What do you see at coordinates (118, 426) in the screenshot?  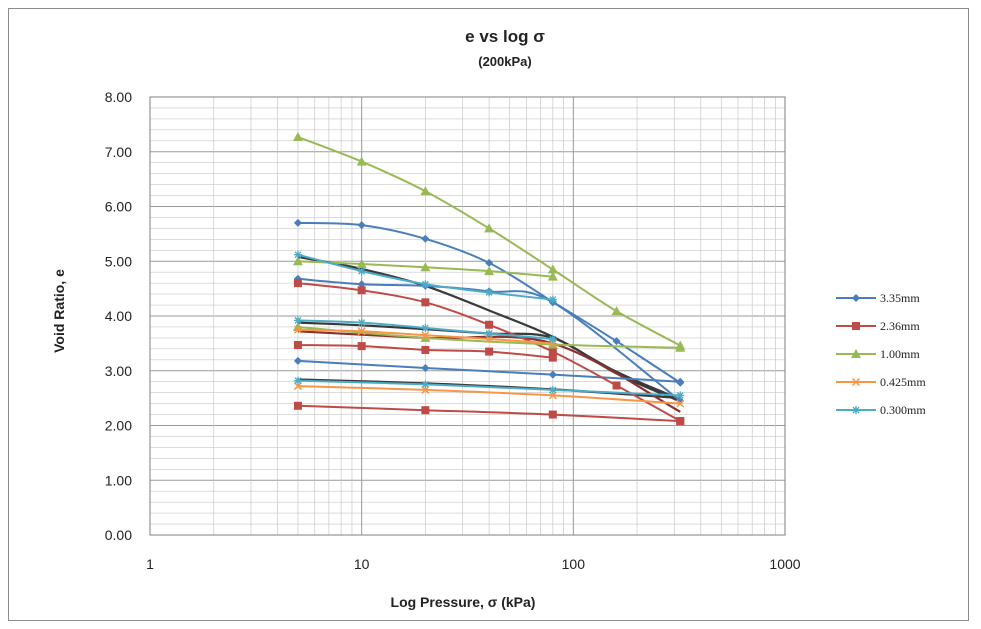 I see `y-tick-label: 2.00` at bounding box center [118, 426].